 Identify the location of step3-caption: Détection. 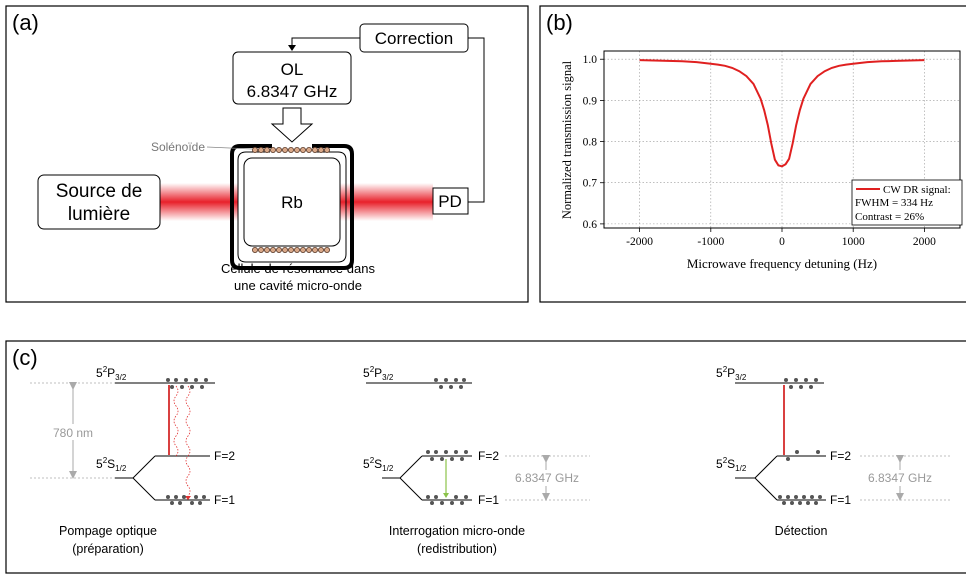
(801, 531).